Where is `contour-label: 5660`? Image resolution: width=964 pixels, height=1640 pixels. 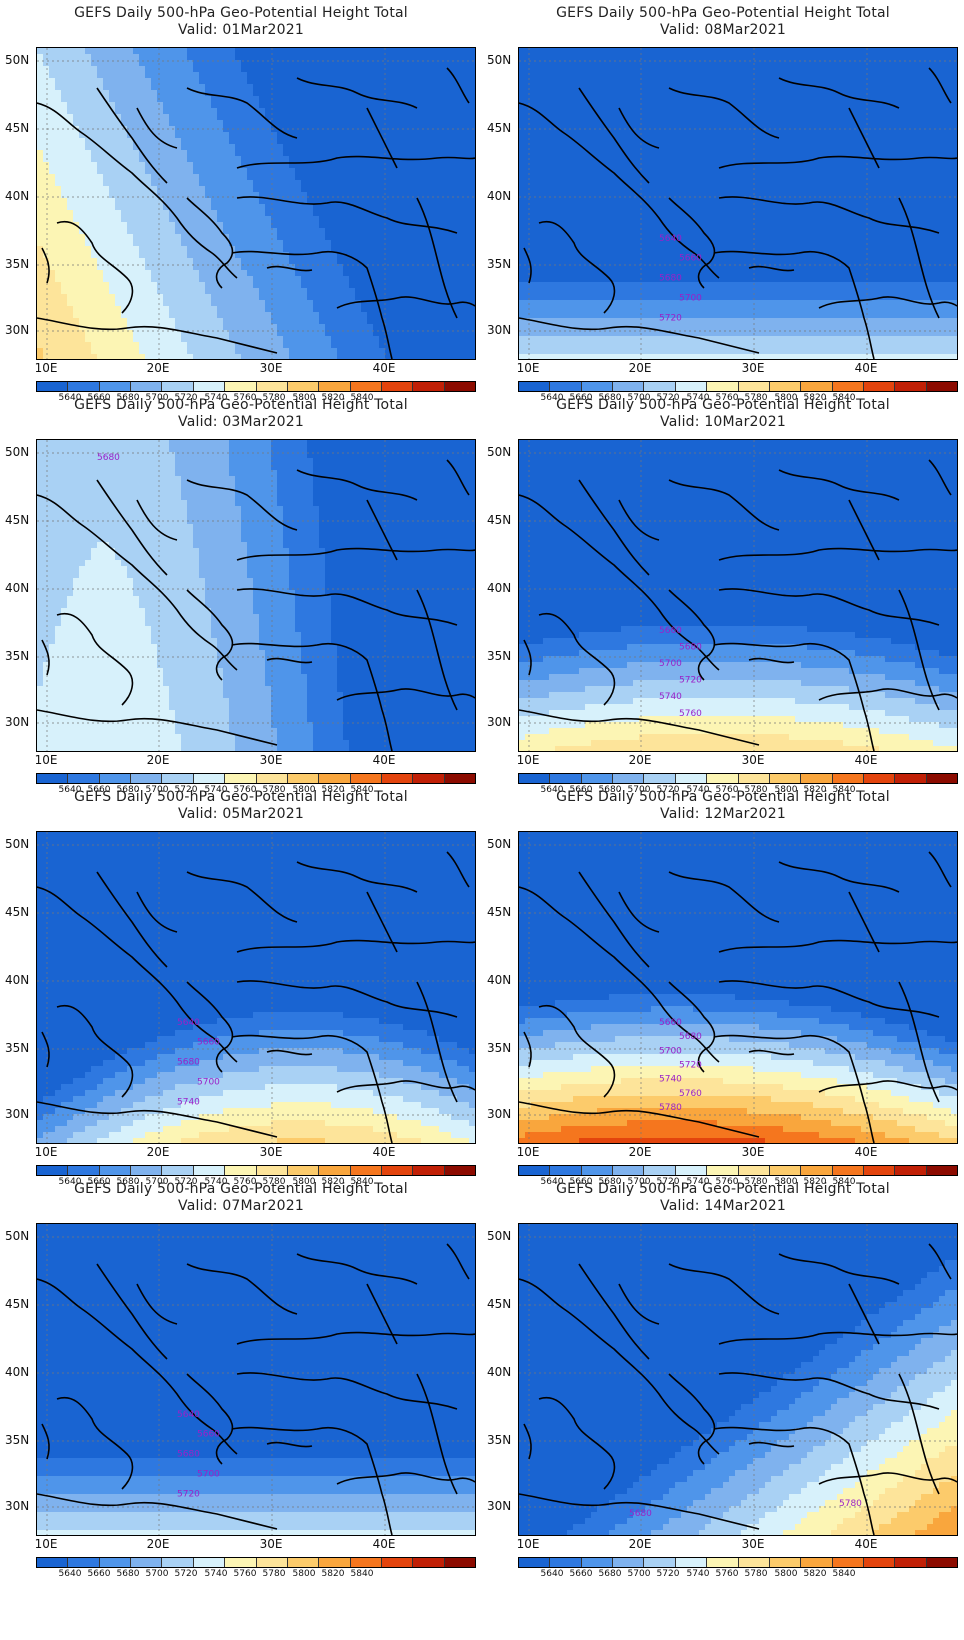
contour-label: 5660 is located at coordinates (690, 259).